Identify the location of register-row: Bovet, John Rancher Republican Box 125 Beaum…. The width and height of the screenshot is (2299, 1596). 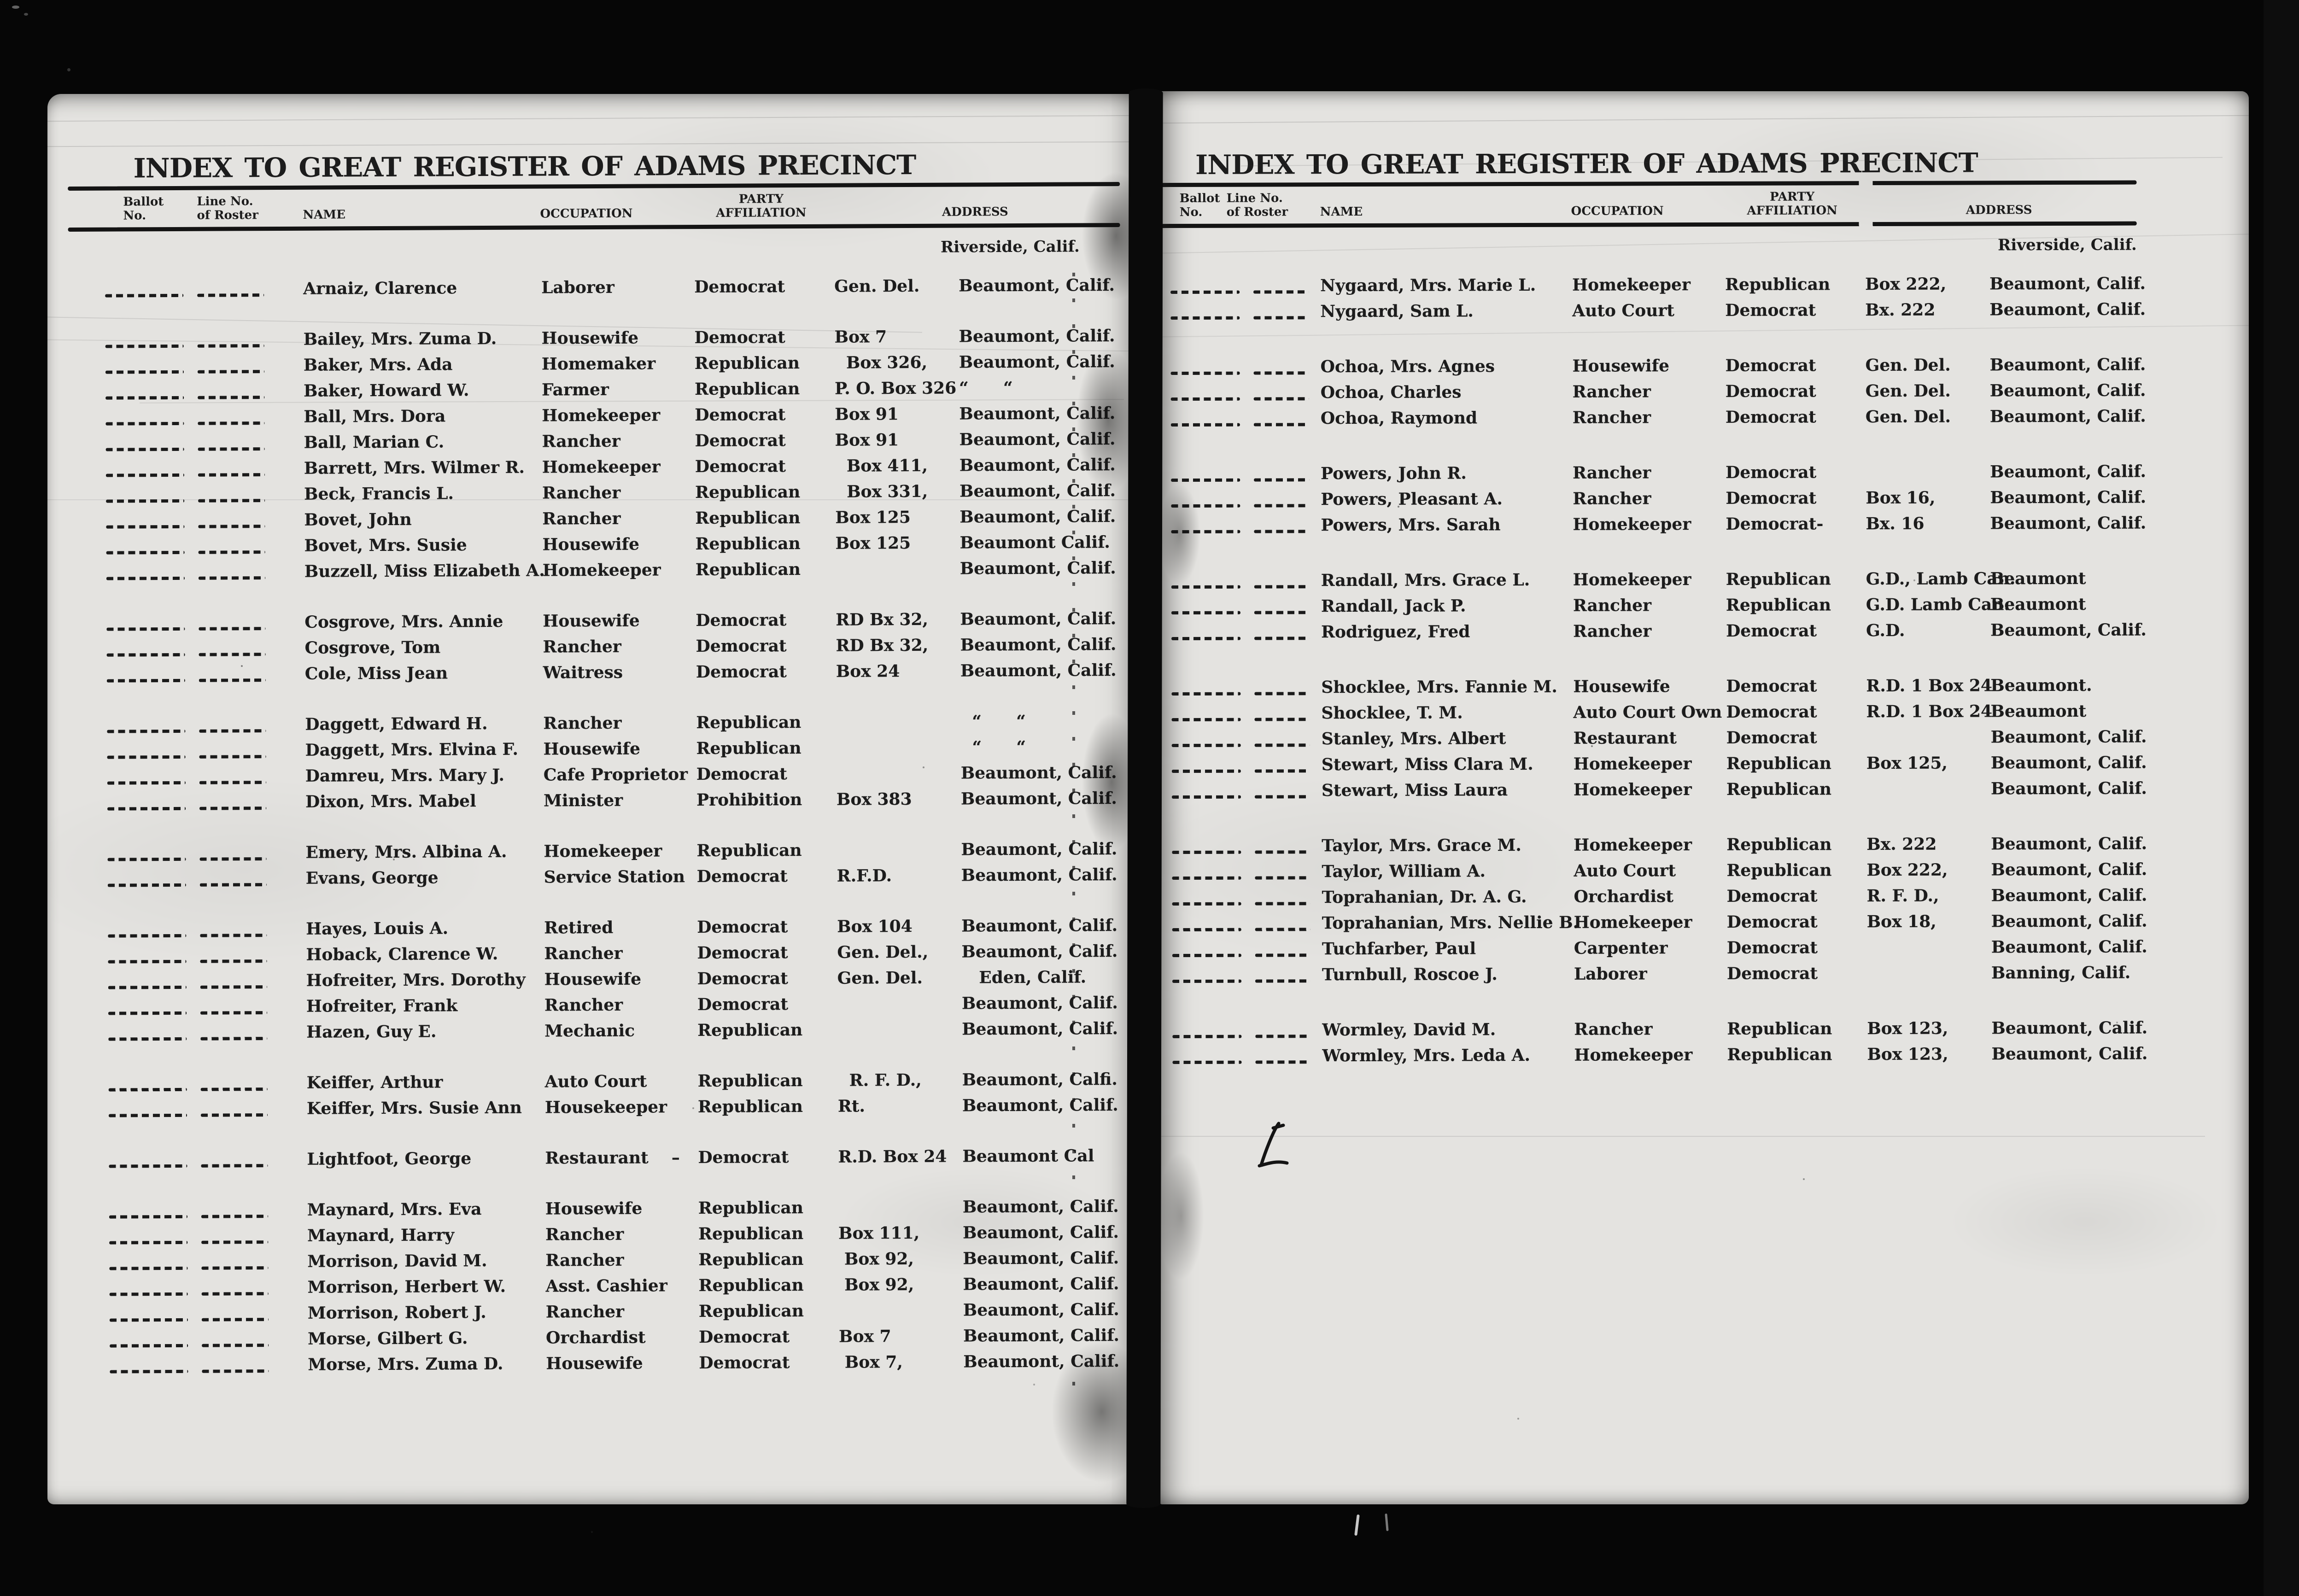
(595, 518).